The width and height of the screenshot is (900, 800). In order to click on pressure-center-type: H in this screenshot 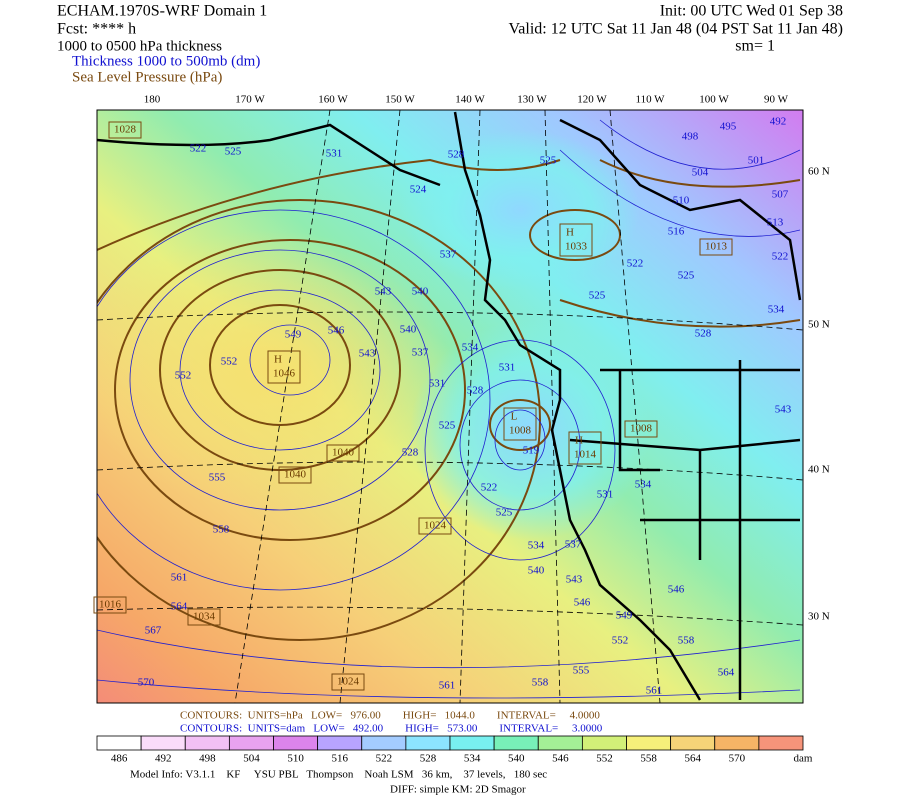, I will do `click(278, 360)`.